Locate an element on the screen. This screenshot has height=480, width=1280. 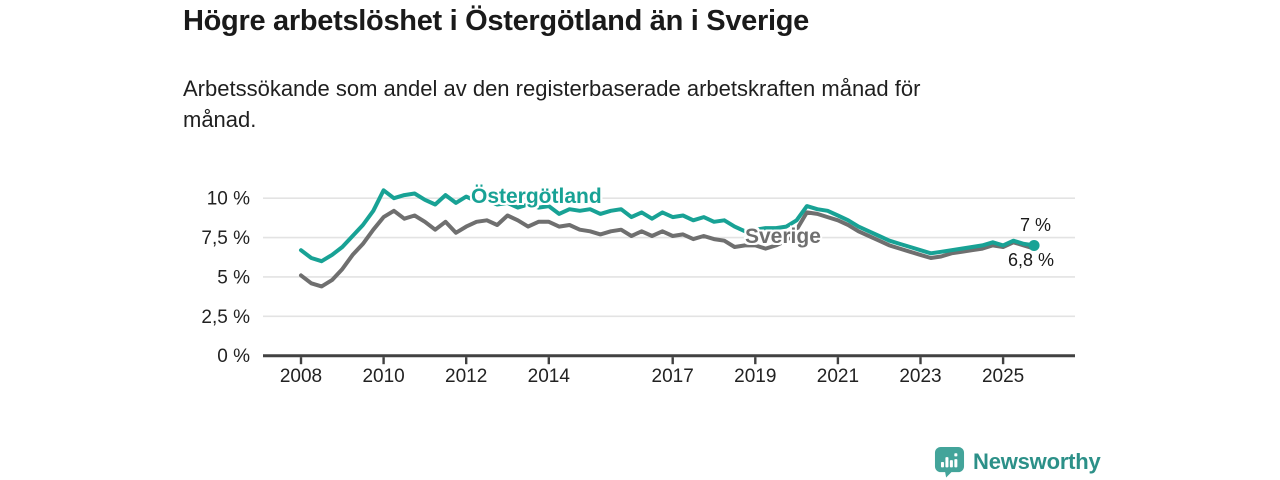
newsworthy-logo: Newsworthy is located at coordinates (1017, 462).